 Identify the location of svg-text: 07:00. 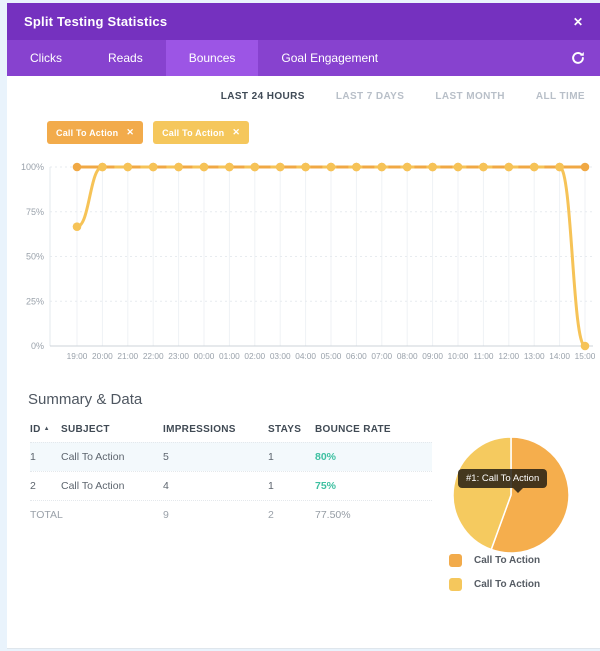
(381, 356).